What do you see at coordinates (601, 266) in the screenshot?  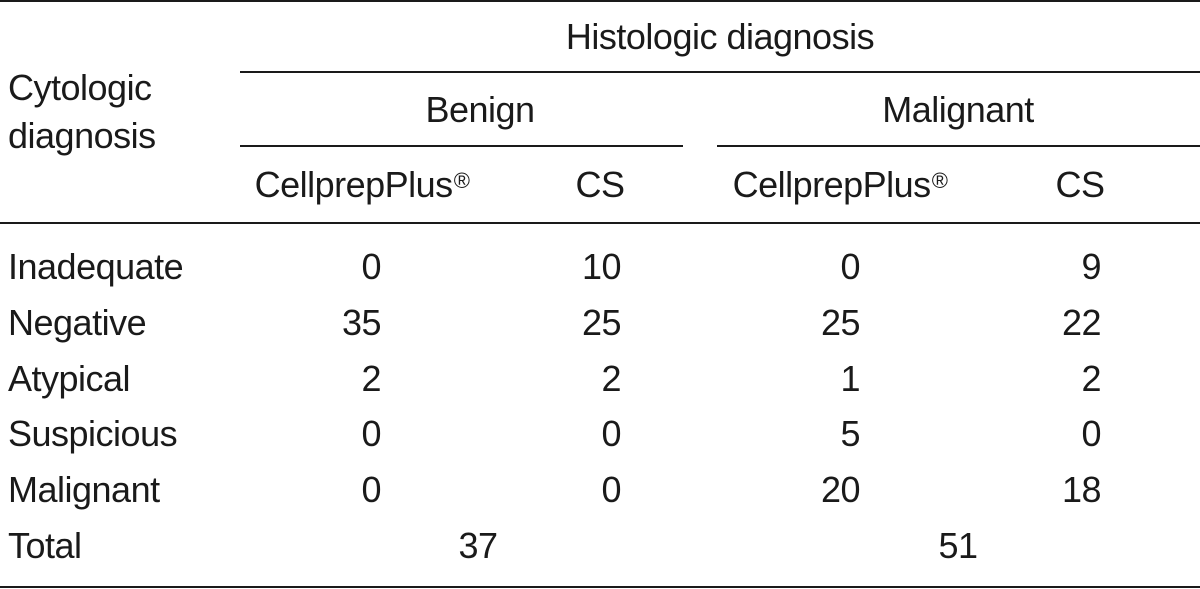 I see `table-cell: 10` at bounding box center [601, 266].